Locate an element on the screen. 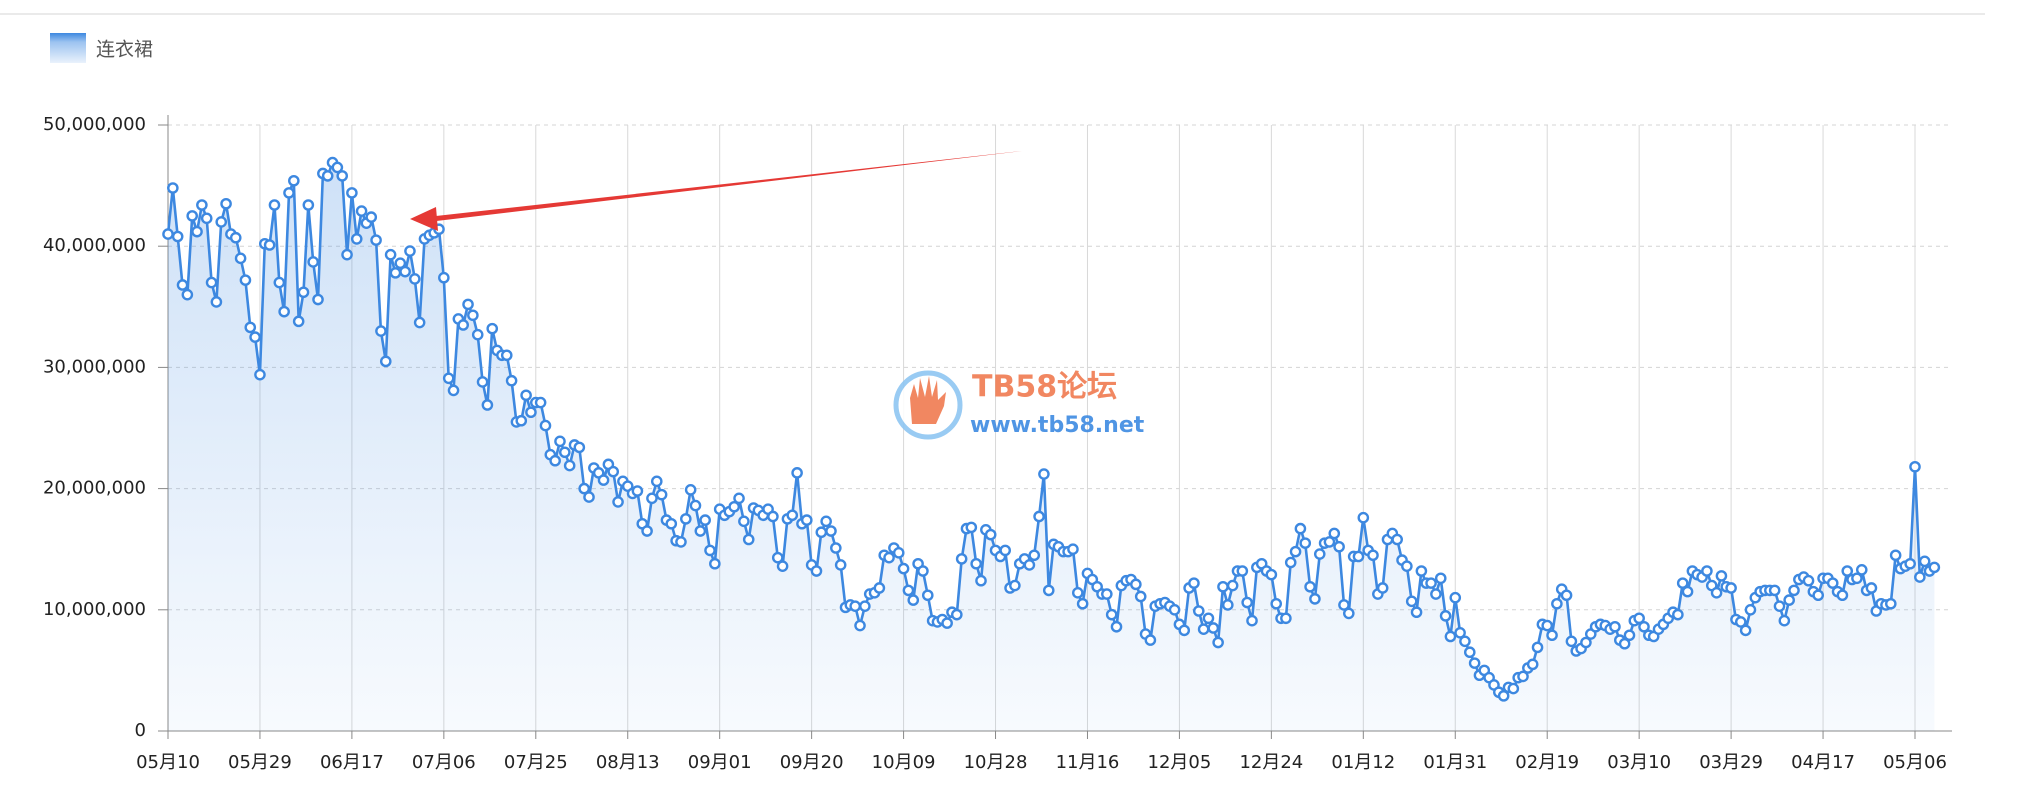 This screenshot has height=799, width=2021. watermark-title: TB58论坛 is located at coordinates (1044, 387).